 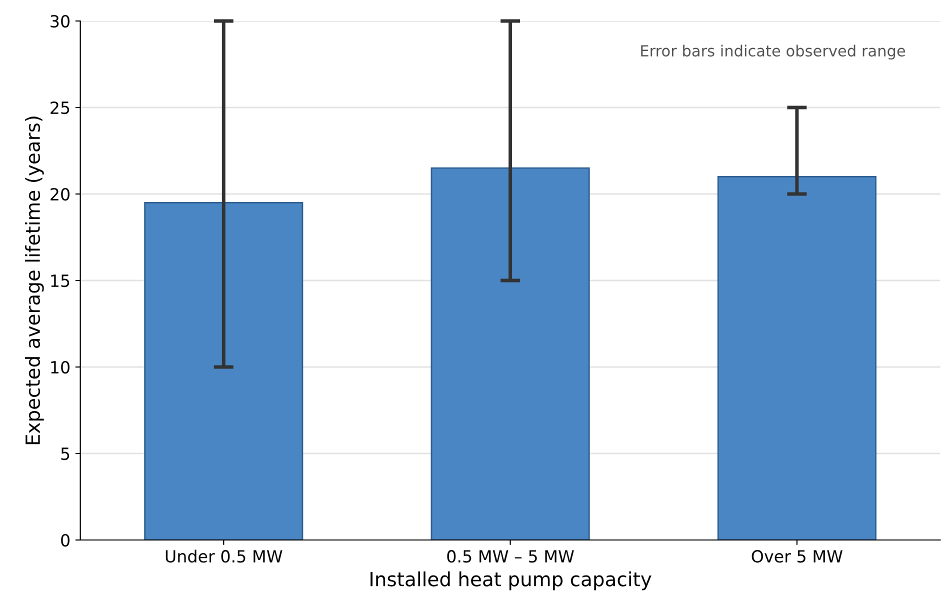 What do you see at coordinates (224, 556) in the screenshot?
I see `x-tick-label: Under 0.5 MW` at bounding box center [224, 556].